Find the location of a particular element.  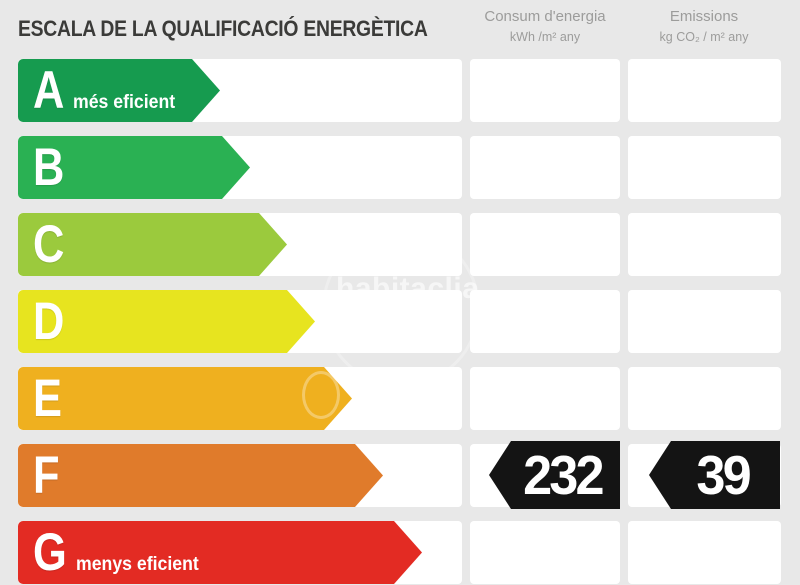

rating-row-b: B is located at coordinates (400, 167).